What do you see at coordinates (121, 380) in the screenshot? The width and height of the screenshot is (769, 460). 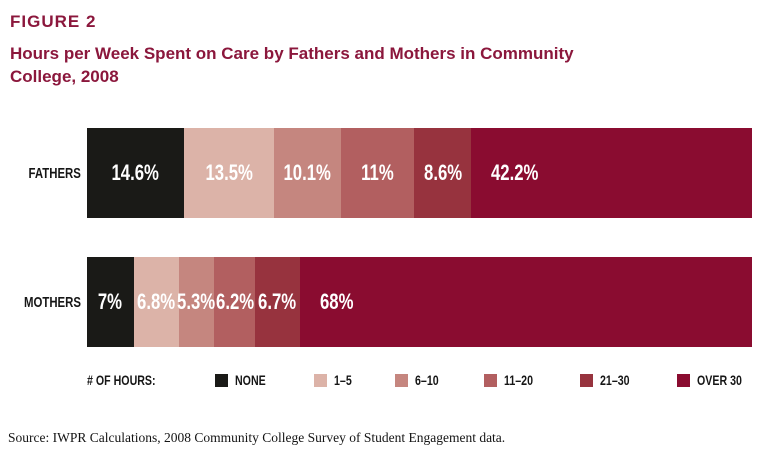 I see `legend-title: # OF HOURS:` at bounding box center [121, 380].